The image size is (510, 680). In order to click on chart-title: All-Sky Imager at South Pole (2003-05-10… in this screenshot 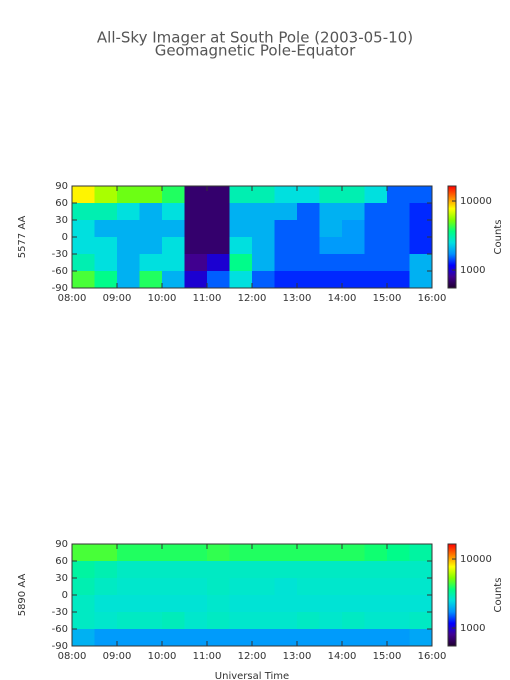, I will do `click(255, 38)`.